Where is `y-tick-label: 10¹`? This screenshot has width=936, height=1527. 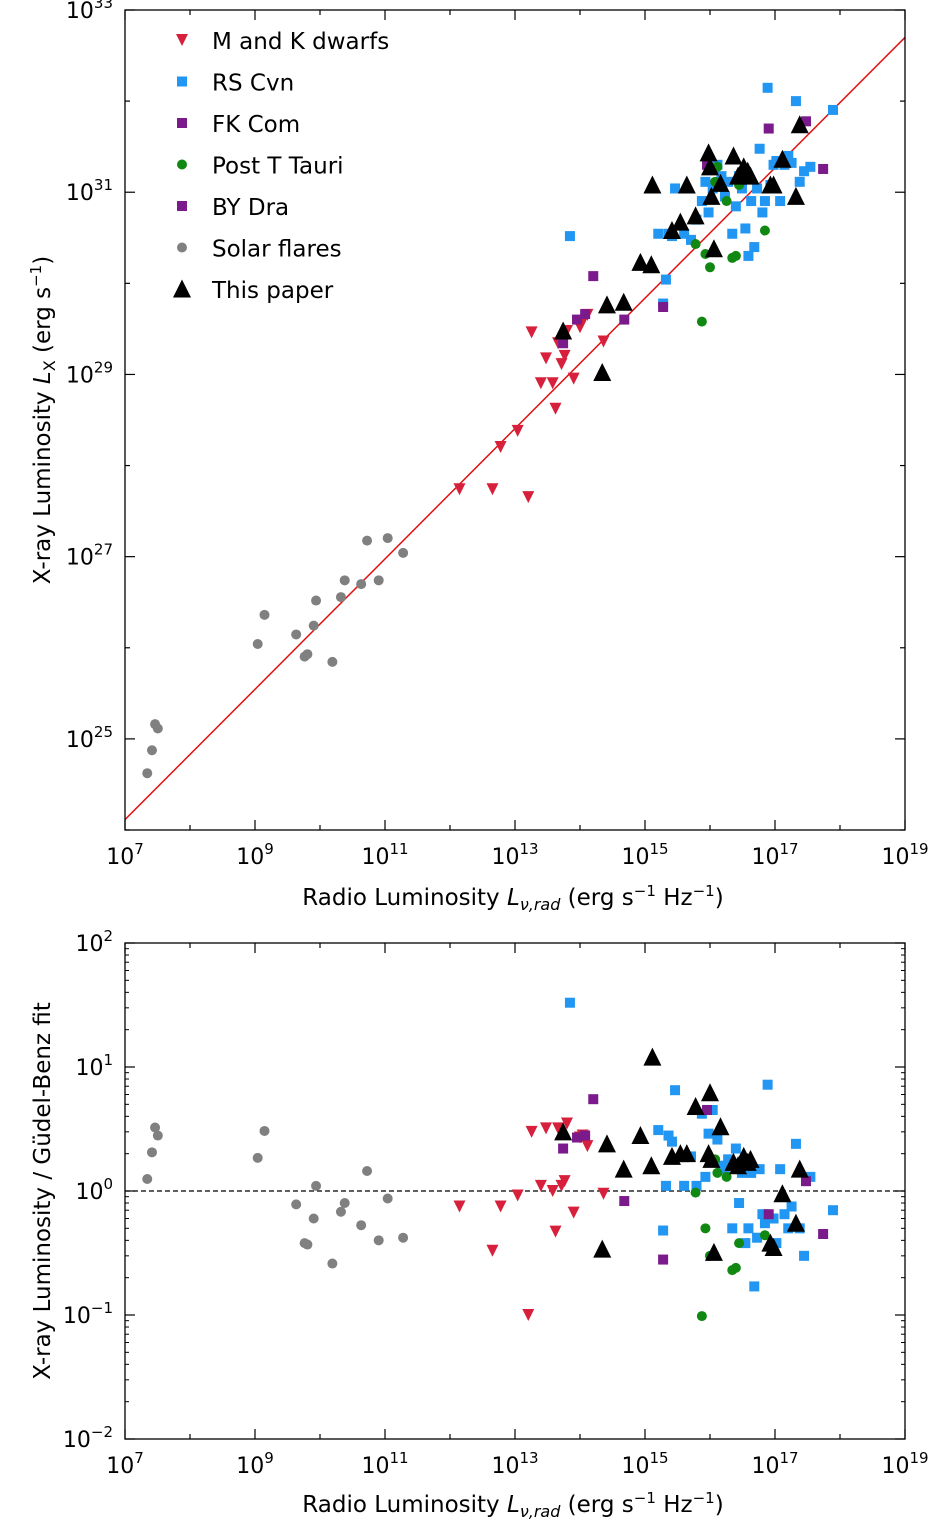
y-tick-label: 10¹ is located at coordinates (94, 1066).